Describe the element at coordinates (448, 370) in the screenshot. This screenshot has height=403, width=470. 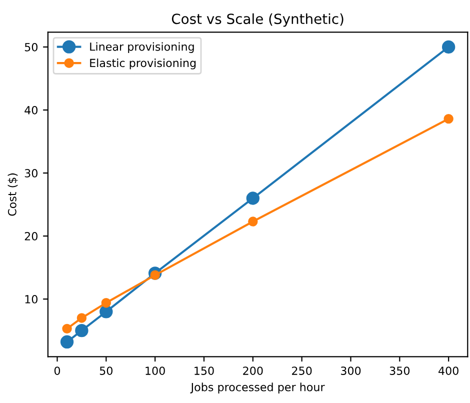
I see `x-tick-label: 400` at that location.